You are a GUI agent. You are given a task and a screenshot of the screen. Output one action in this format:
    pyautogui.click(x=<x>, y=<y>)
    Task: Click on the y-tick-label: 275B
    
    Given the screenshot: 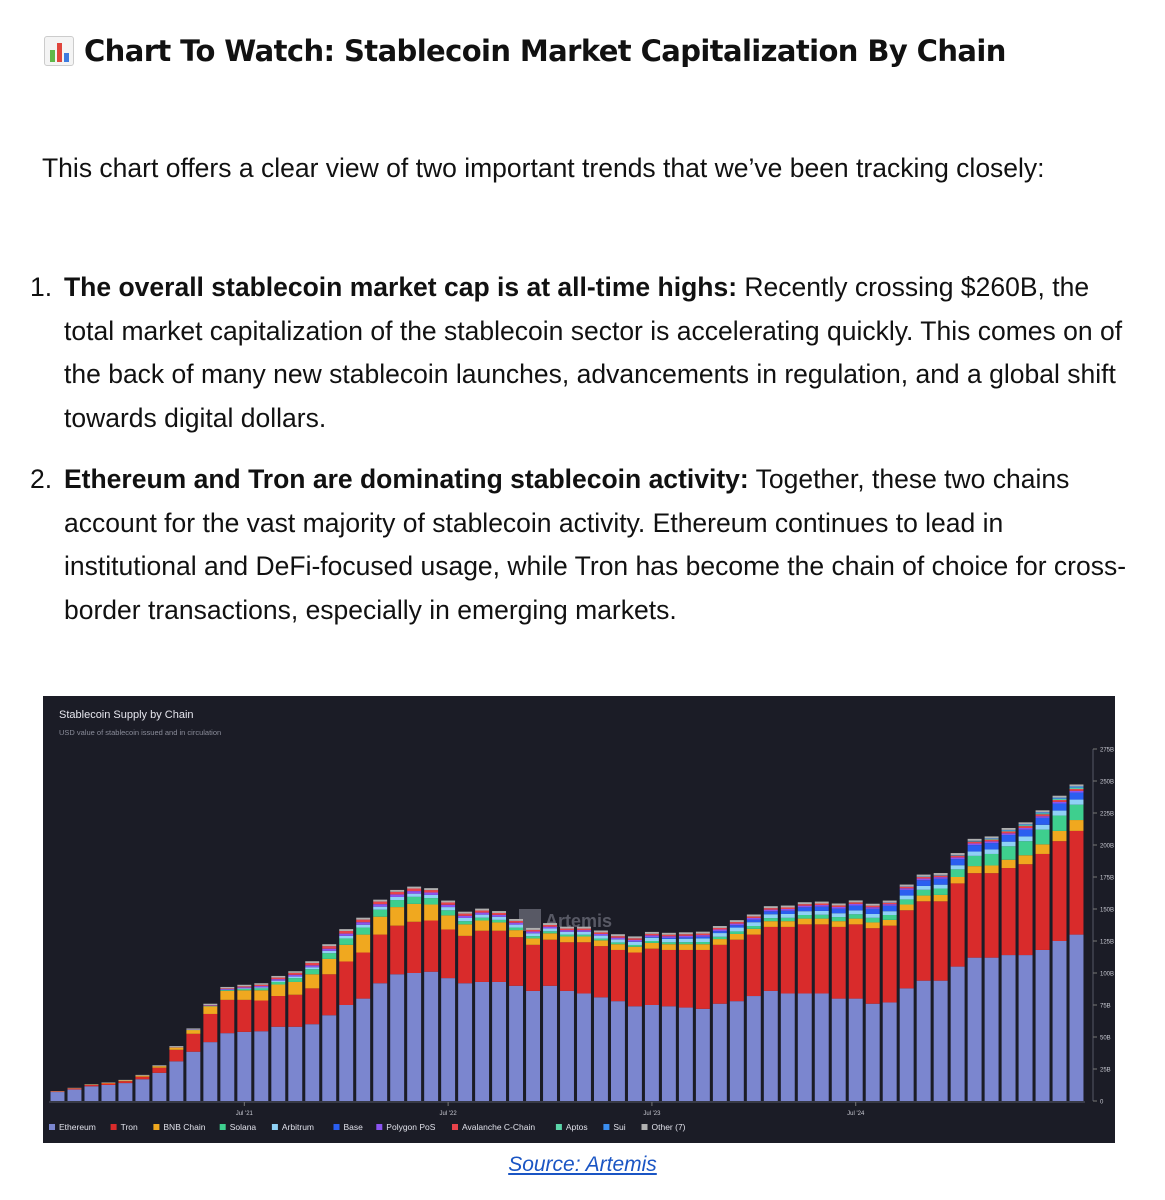 What is the action you would take?
    pyautogui.click(x=1107, y=751)
    